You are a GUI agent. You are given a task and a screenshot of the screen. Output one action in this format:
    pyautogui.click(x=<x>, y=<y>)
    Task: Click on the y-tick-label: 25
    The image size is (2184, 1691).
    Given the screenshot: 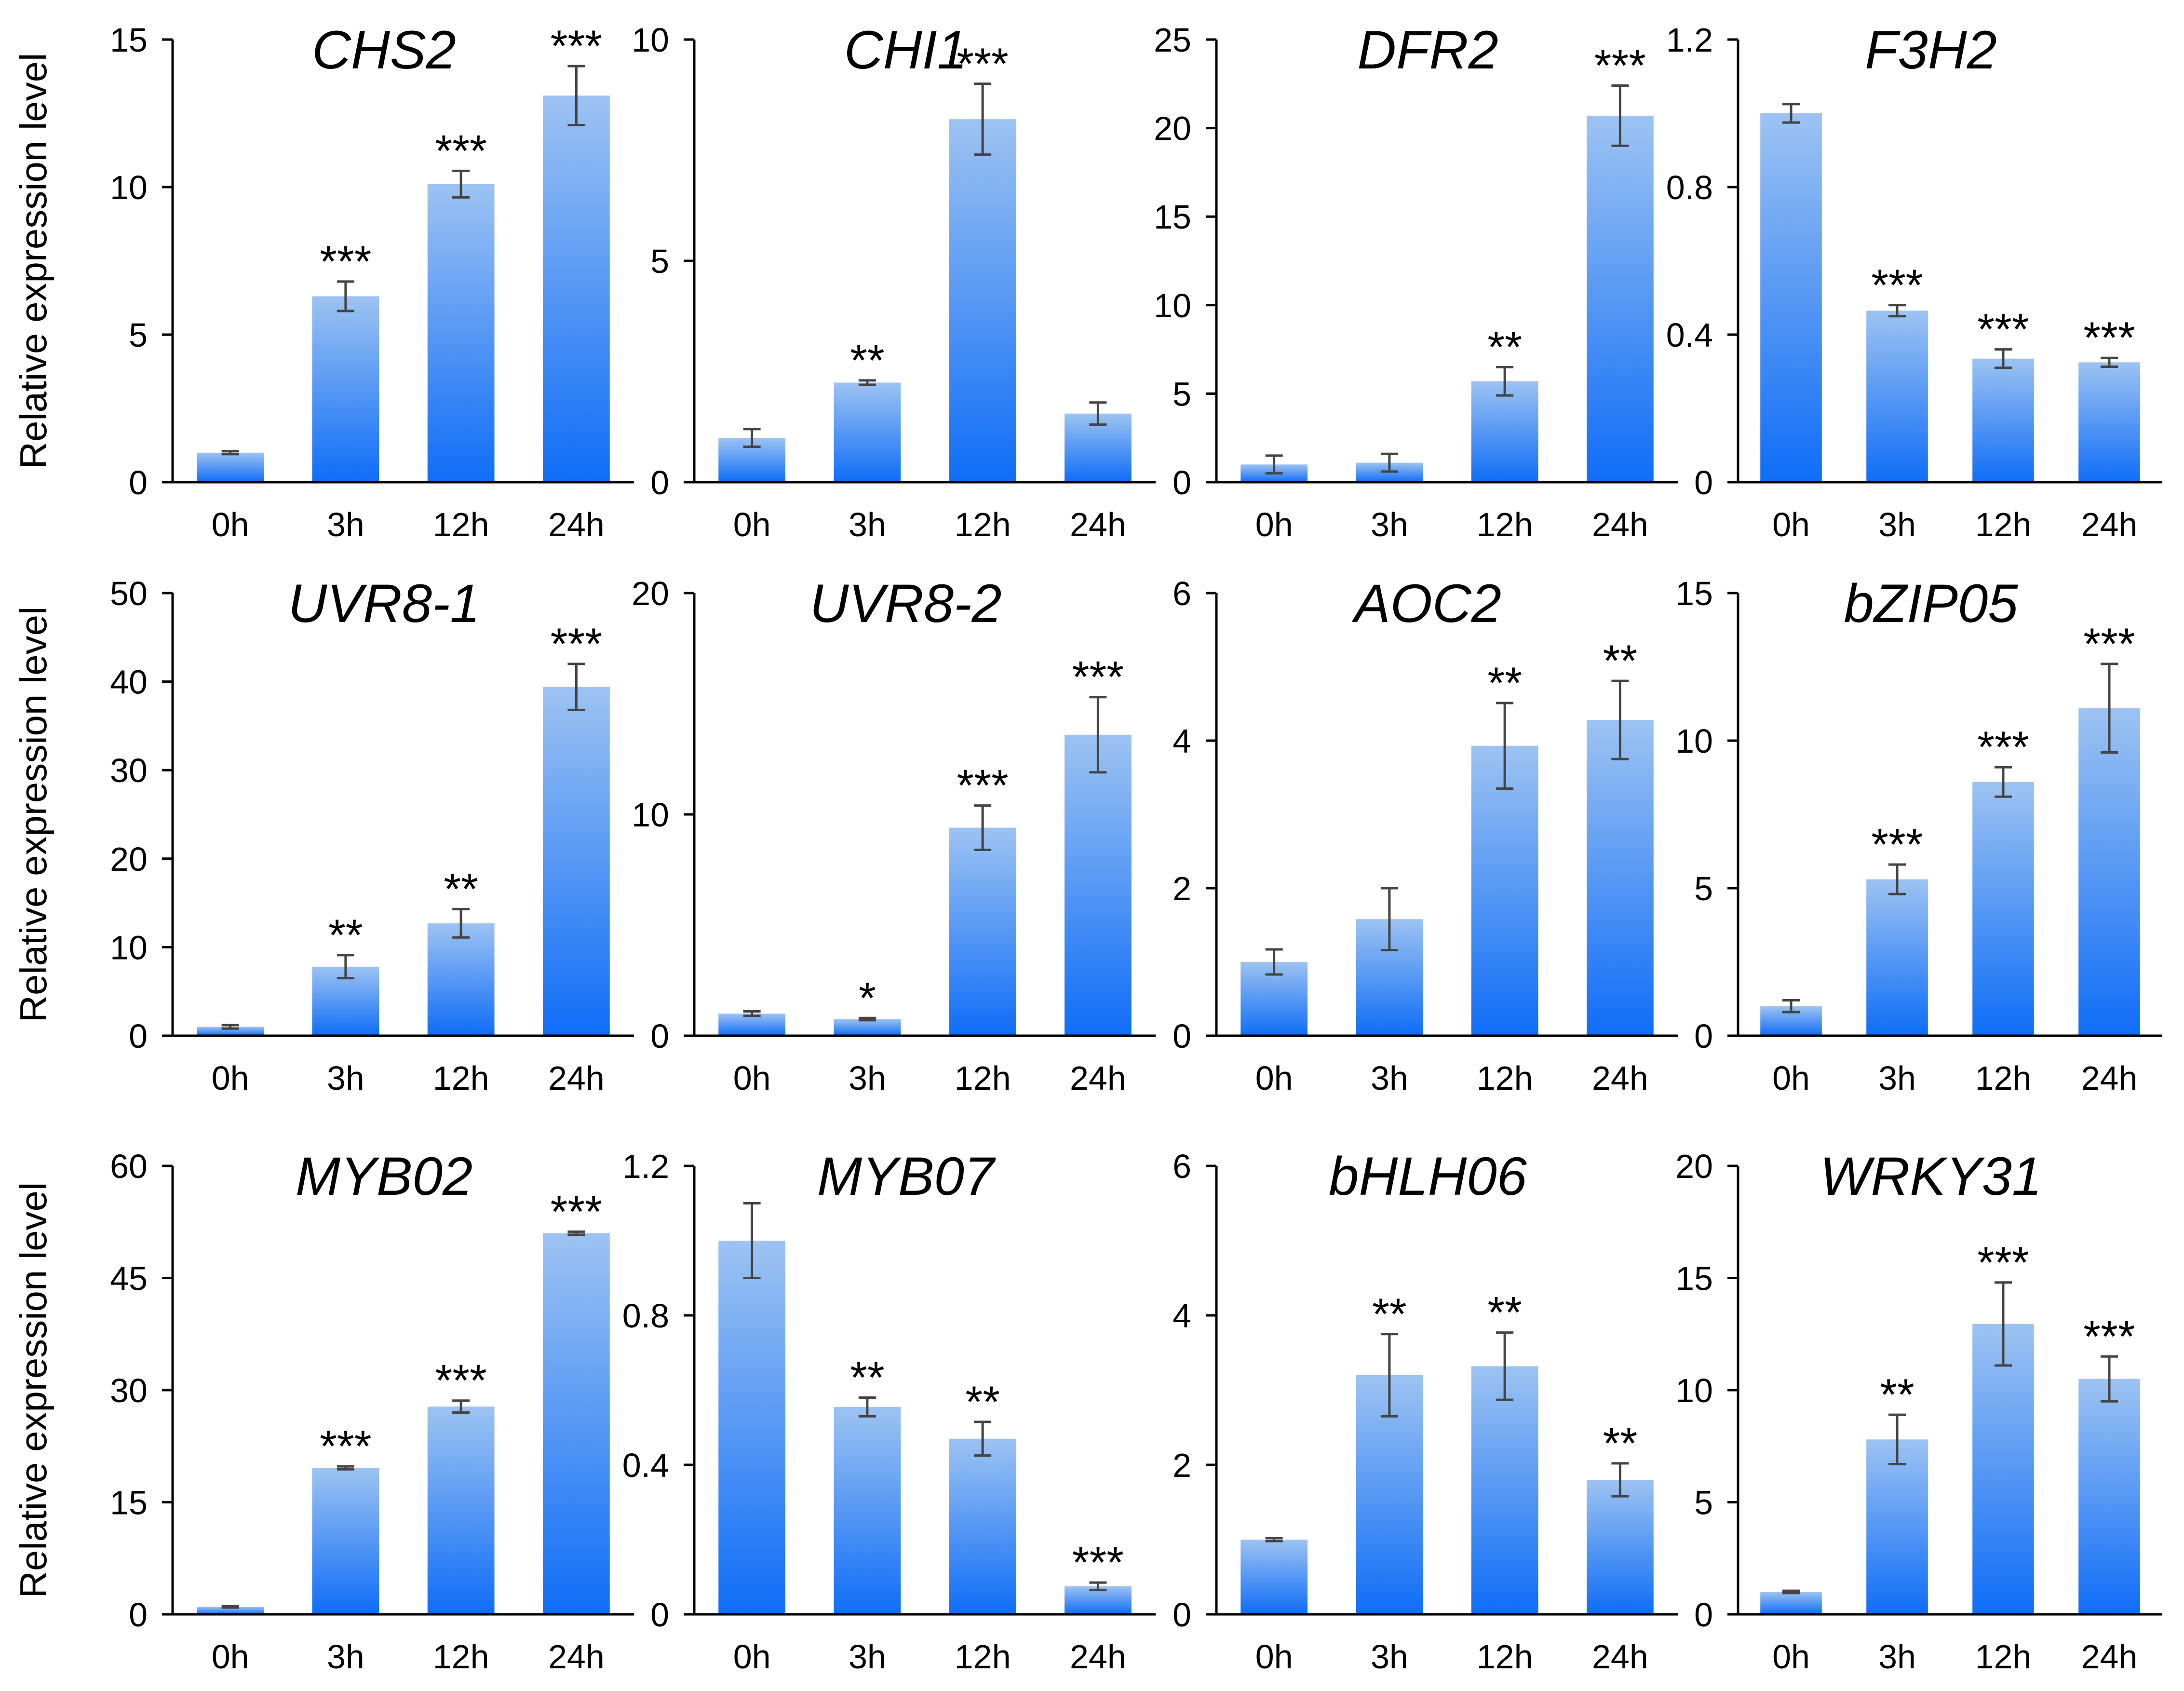 What is the action you would take?
    pyautogui.click(x=1173, y=40)
    